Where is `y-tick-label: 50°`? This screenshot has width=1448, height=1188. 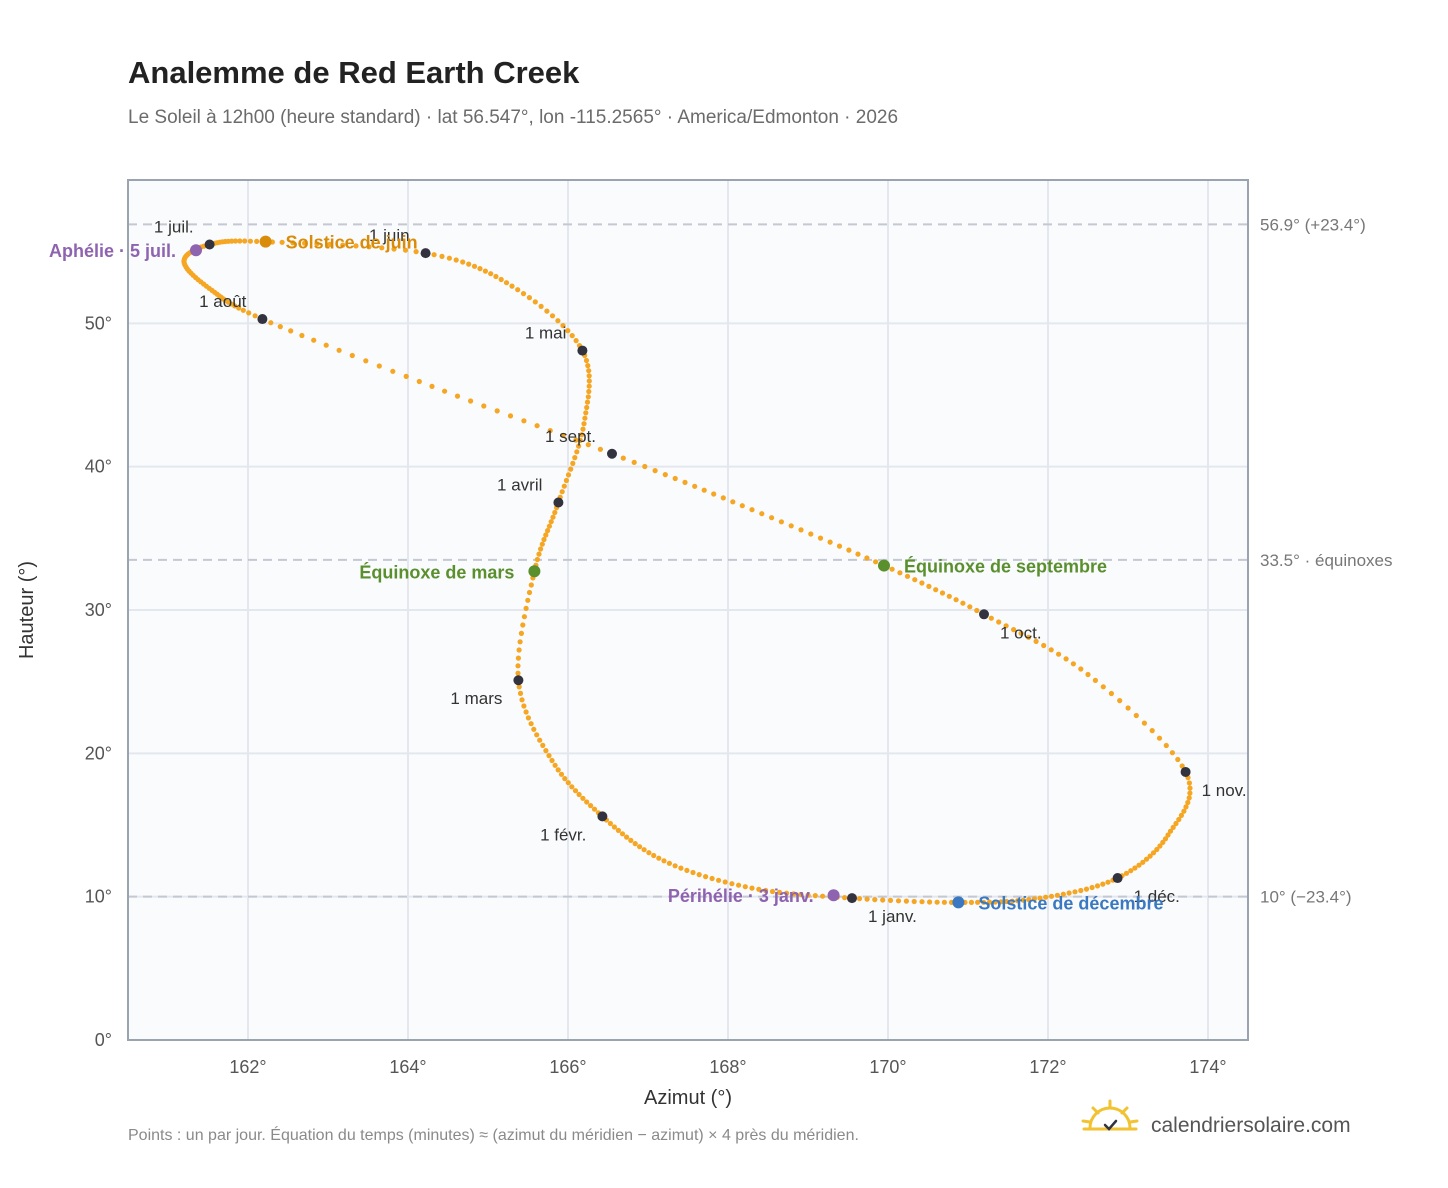
y-tick-label: 50° is located at coordinates (98, 323).